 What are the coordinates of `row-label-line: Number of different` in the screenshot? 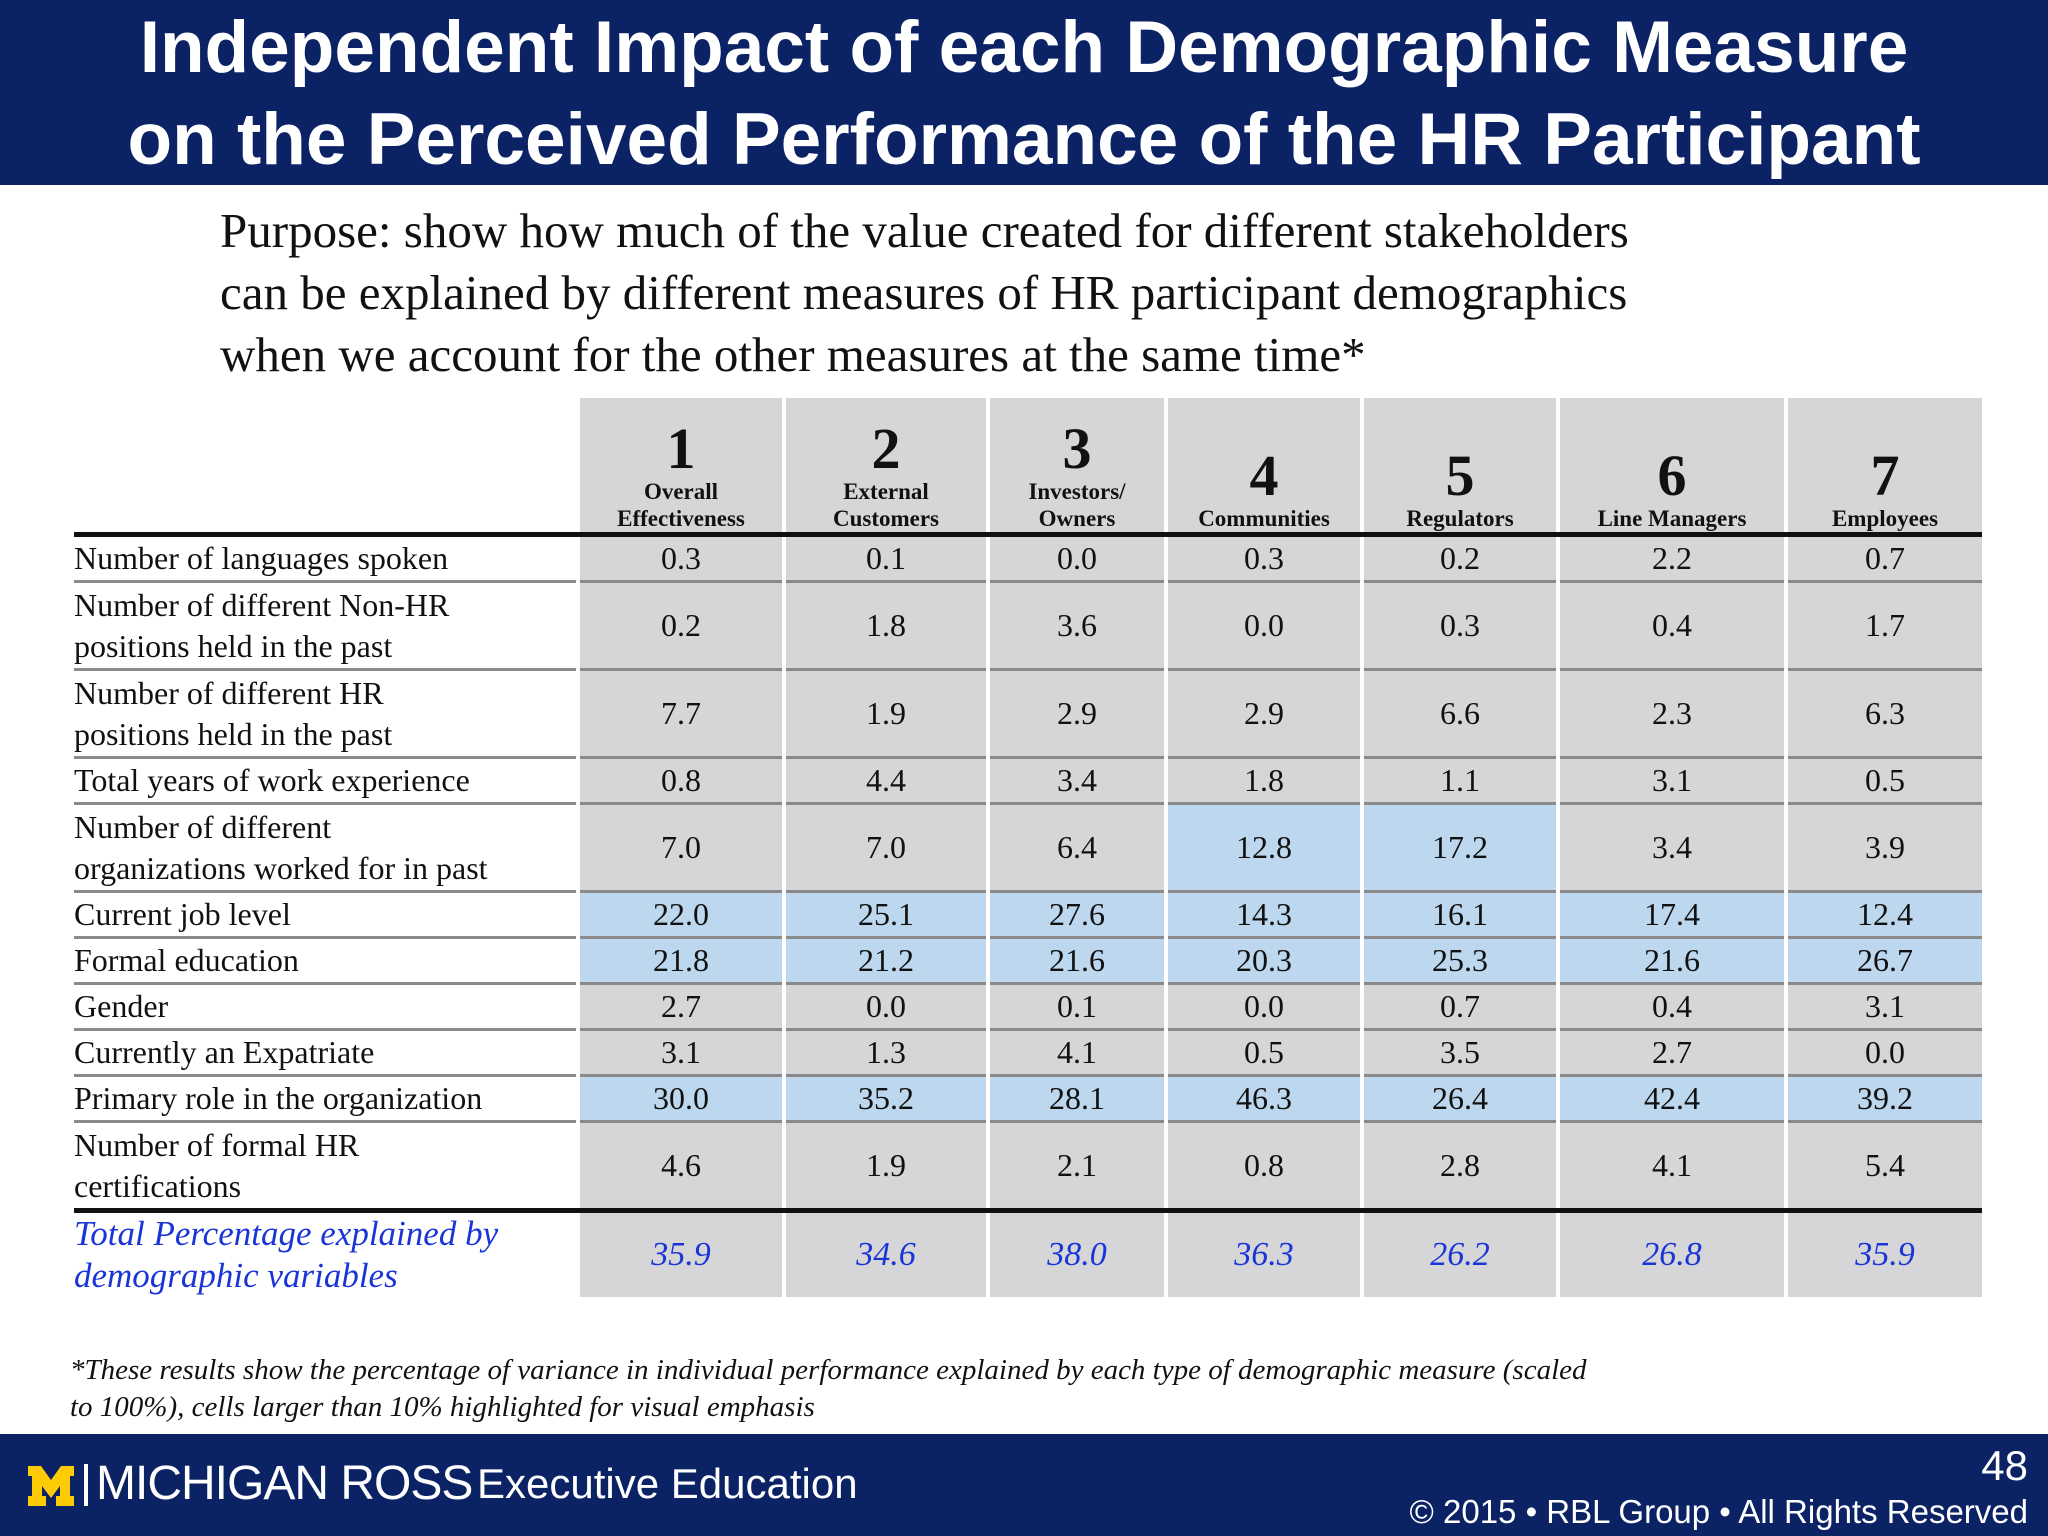 It's located at (203, 826).